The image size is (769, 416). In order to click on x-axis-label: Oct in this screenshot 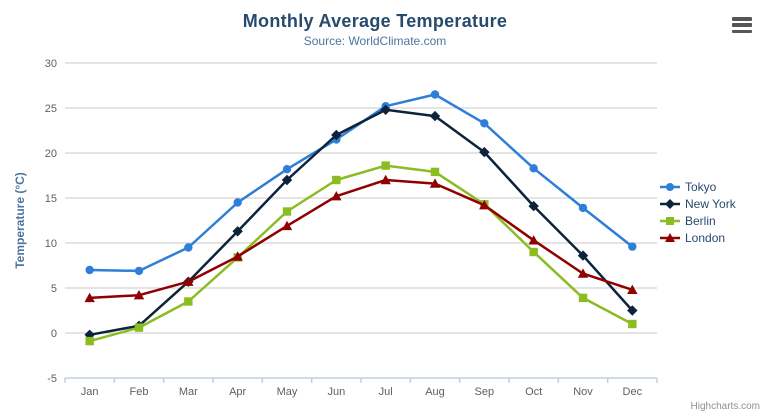, I will do `click(533, 392)`.